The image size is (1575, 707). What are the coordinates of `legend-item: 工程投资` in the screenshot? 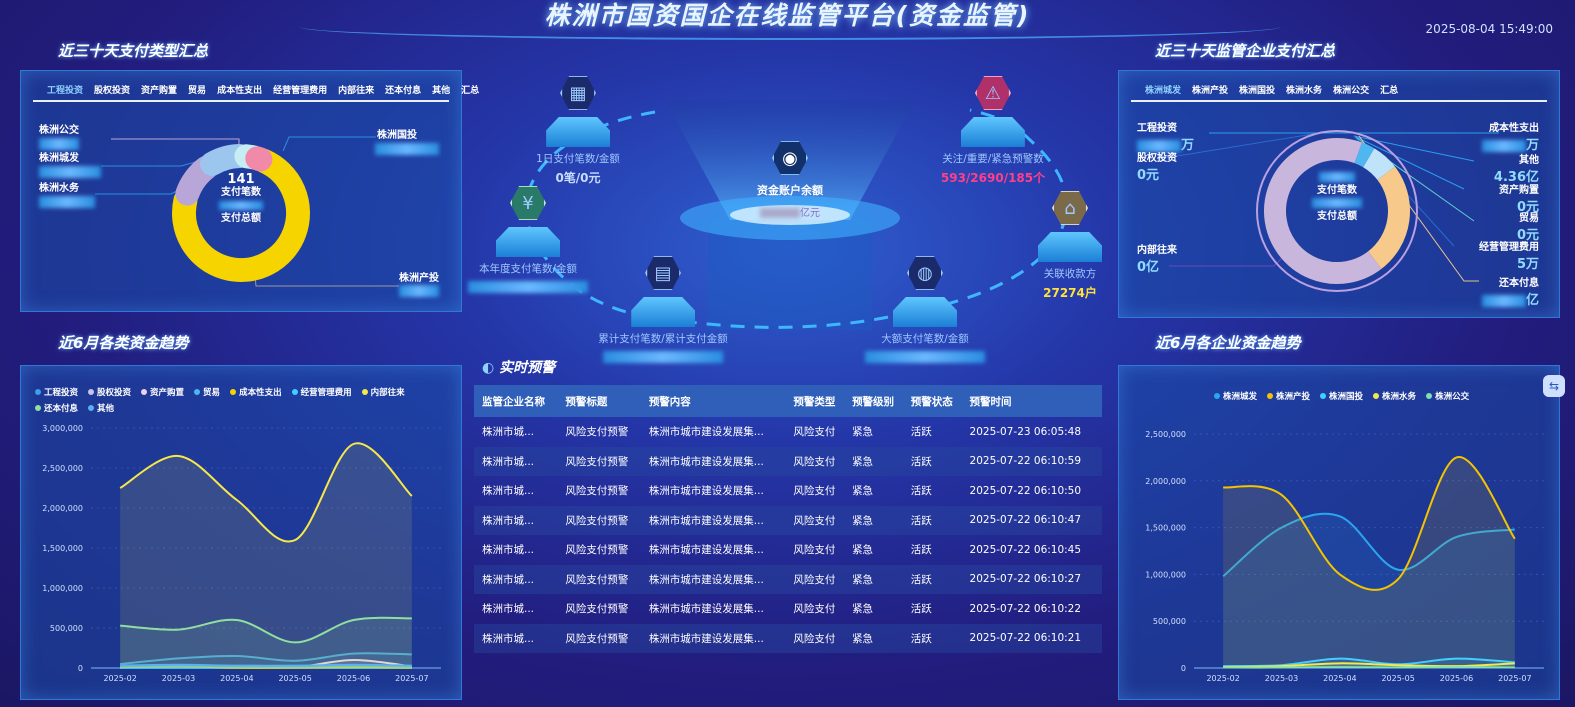 It's located at (56, 392).